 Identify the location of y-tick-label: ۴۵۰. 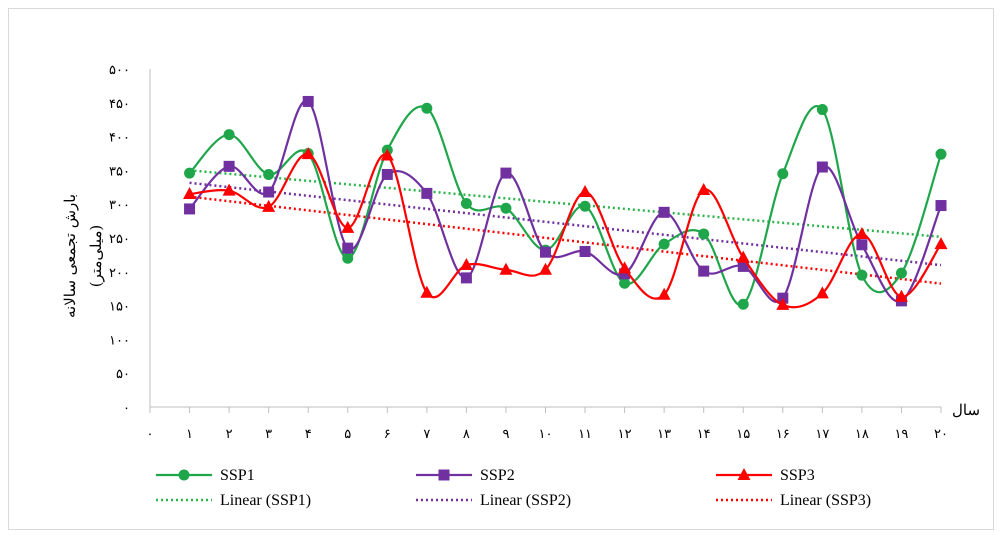
(119, 104).